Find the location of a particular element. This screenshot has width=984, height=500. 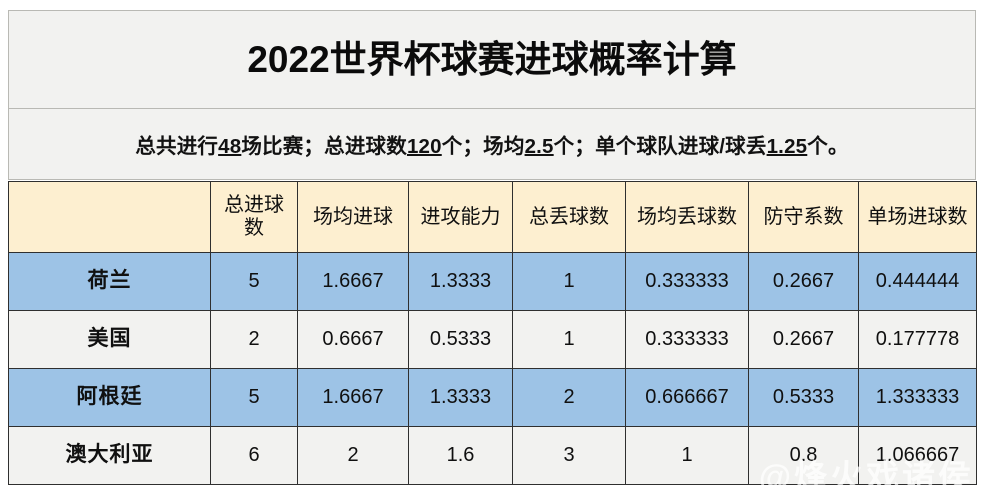

table-header: 总进球数 场均进球 进攻能力 总丢球数 场均丢球数 防守系数 单场进球数 is located at coordinates (492, 217).